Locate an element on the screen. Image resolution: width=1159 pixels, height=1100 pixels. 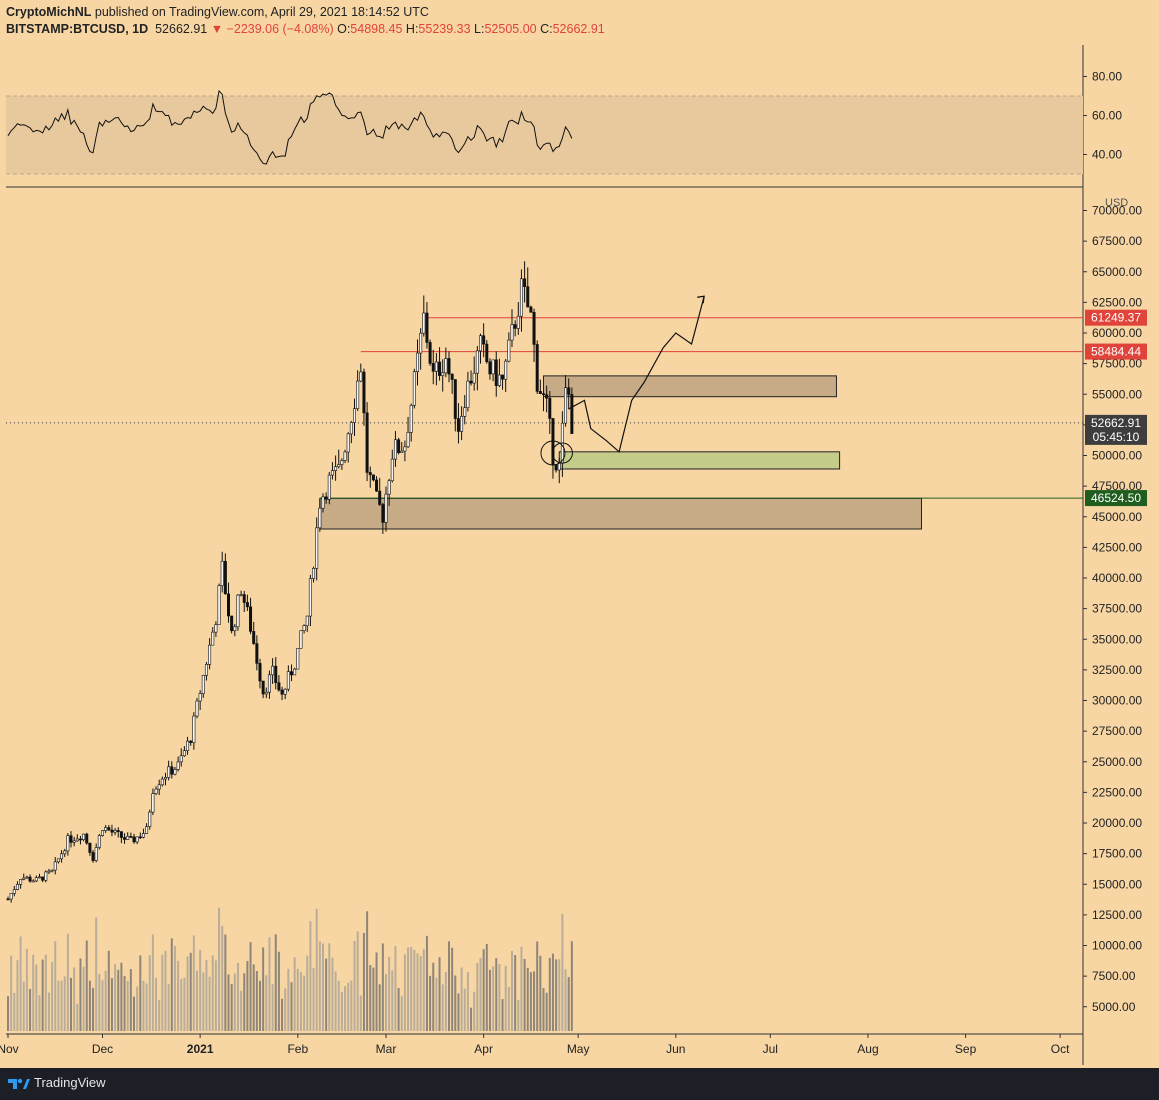
author-name: CryptoMichNL is located at coordinates (49, 12).